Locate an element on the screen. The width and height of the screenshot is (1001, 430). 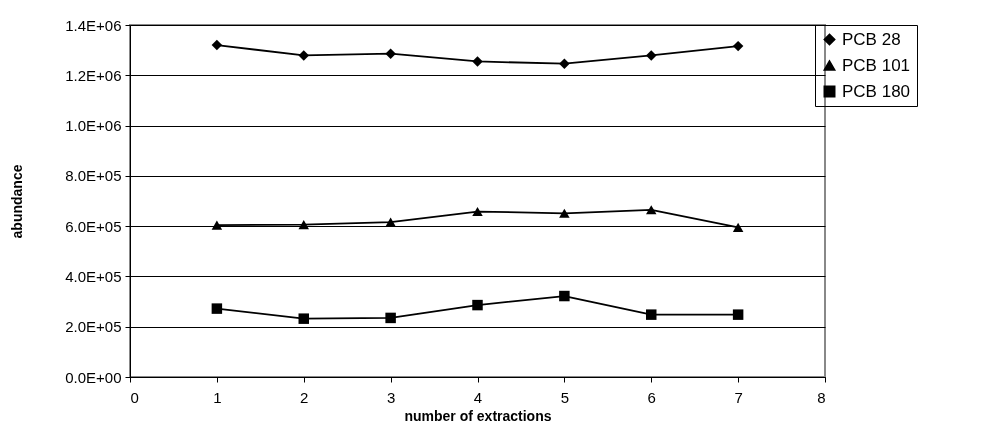
y-tick-label: 1.2E+06 is located at coordinates (93, 75).